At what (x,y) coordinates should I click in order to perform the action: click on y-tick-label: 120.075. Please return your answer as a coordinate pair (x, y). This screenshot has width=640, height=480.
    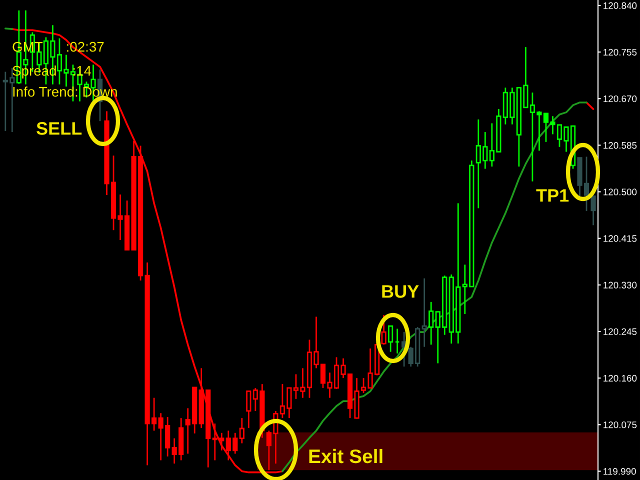
    Looking at the image, I should click on (620, 424).